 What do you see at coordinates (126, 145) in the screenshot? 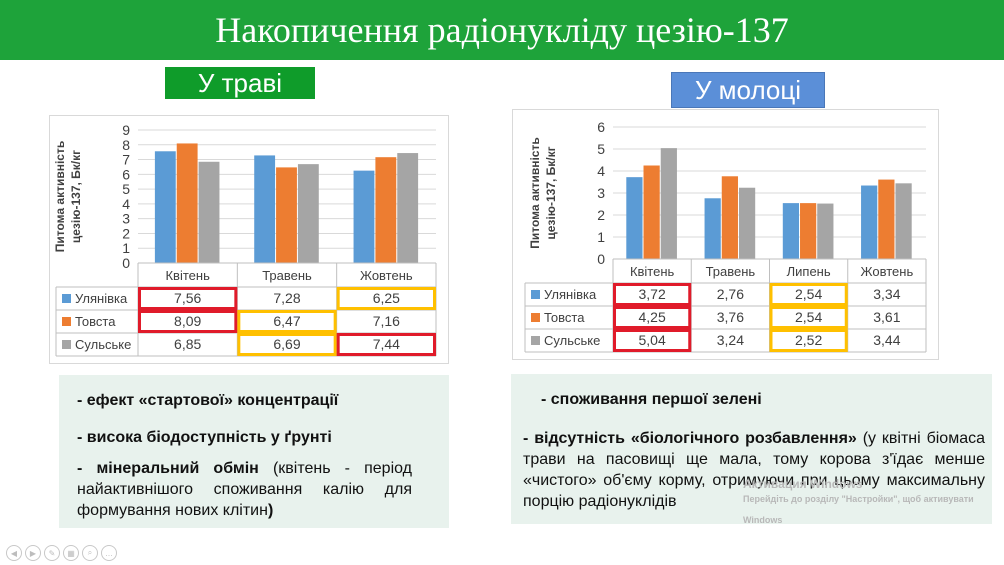
I see `y-tick-label: 8` at bounding box center [126, 145].